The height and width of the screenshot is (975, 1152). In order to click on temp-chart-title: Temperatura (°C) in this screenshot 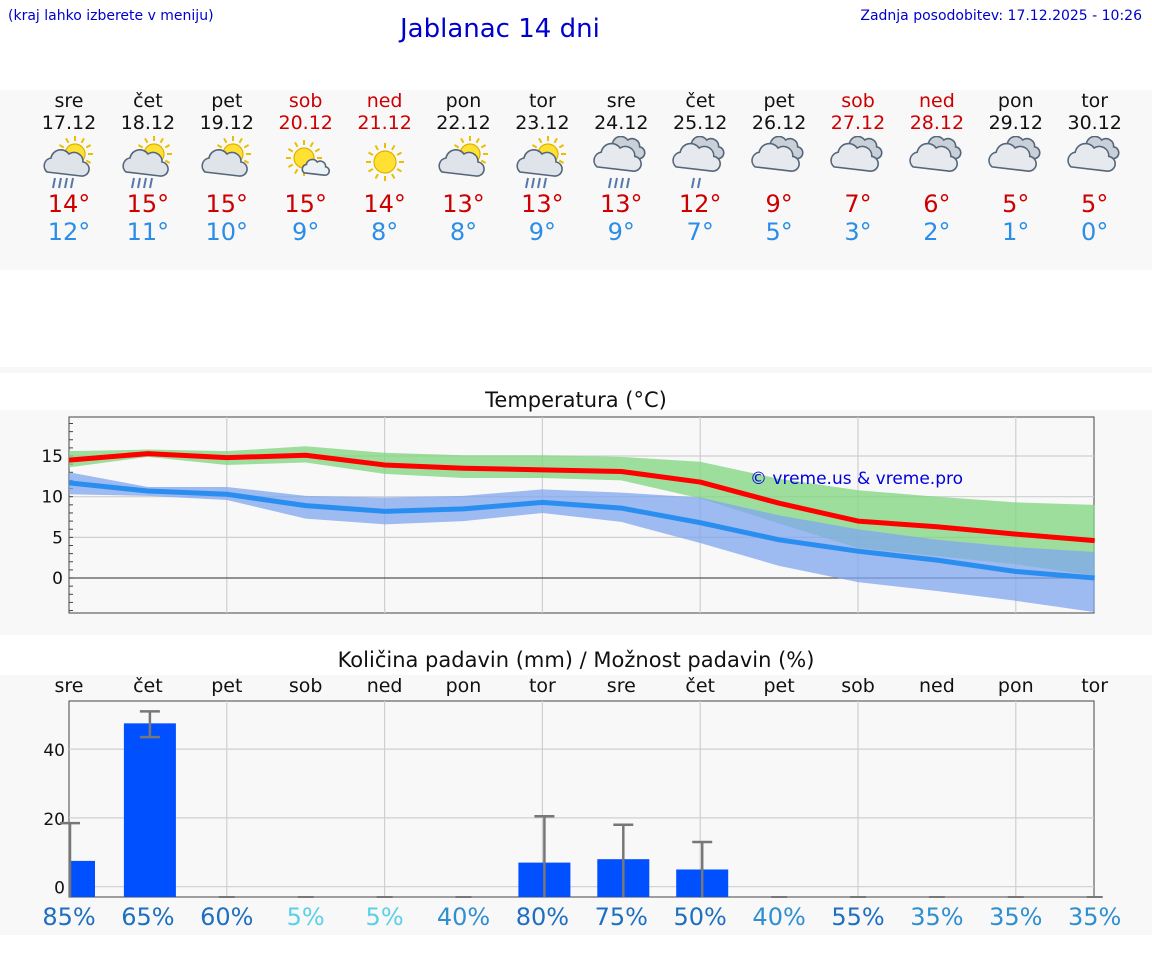, I will do `click(576, 400)`.